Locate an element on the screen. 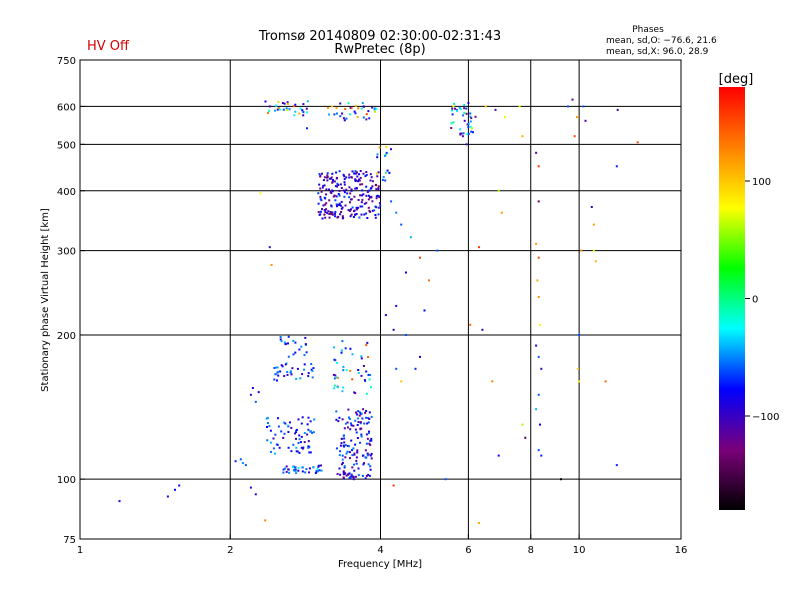 This screenshot has height=600, width=800. x-tick-label: 4 is located at coordinates (380, 550).